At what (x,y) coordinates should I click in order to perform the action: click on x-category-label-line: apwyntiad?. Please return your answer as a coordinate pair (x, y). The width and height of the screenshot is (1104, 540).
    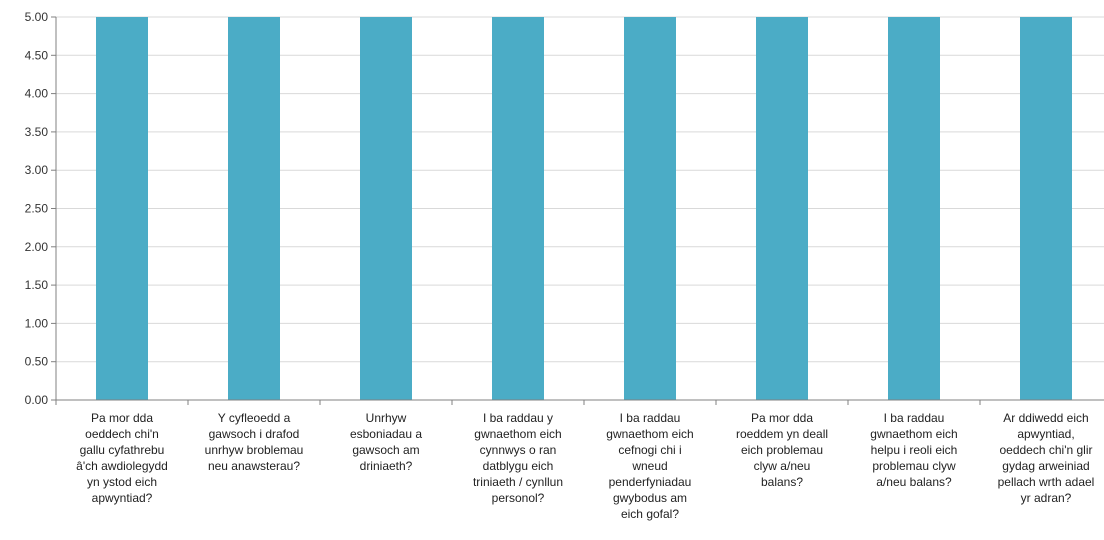
    Looking at the image, I should click on (122, 498).